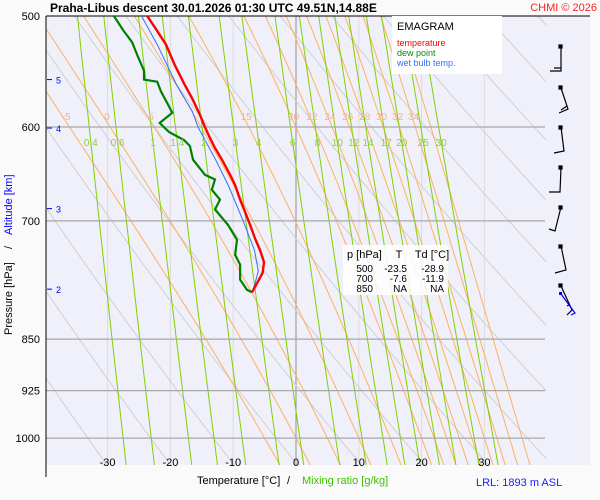  What do you see at coordinates (424, 143) in the screenshot?
I see `mixing-ratio-label: 25` at bounding box center [424, 143].